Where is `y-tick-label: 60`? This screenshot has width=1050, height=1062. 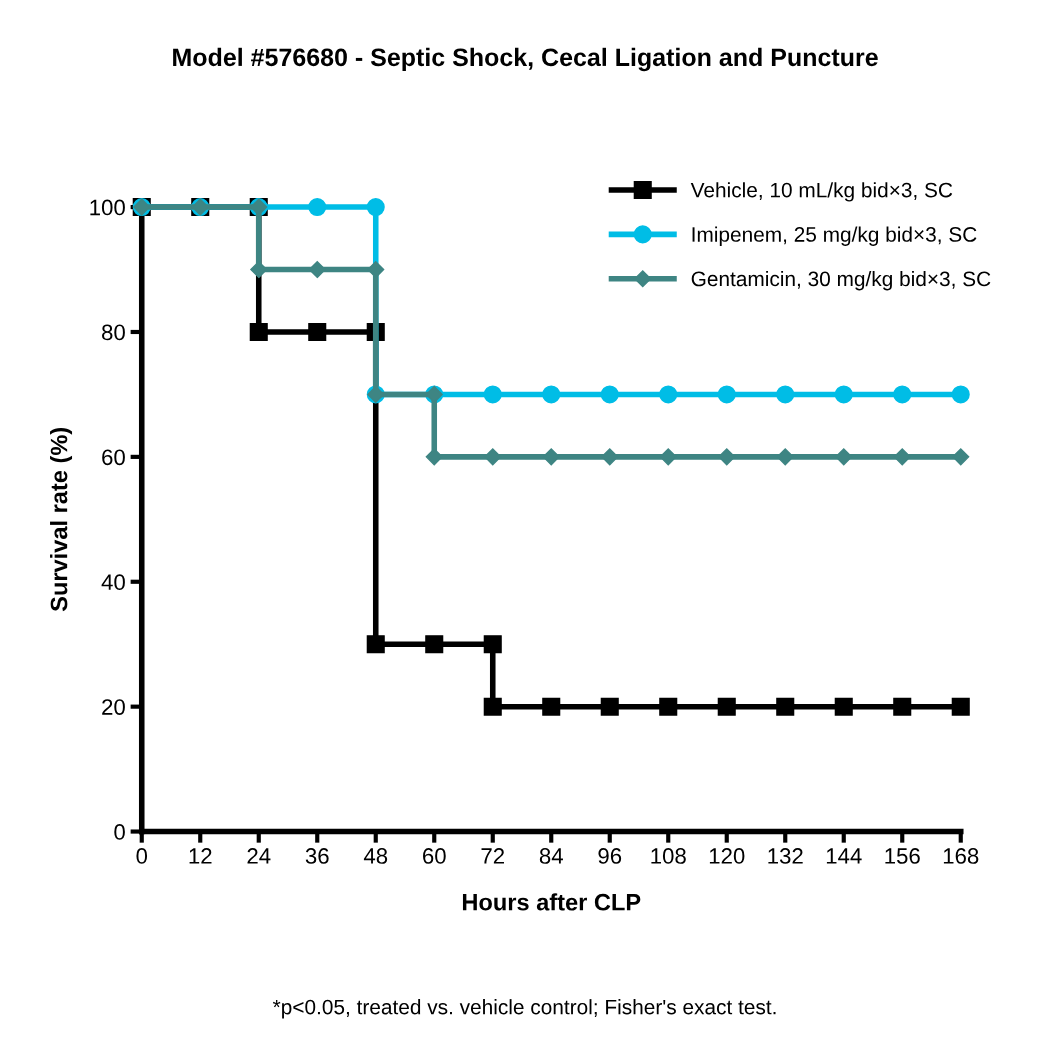
y-tick-label: 60 is located at coordinates (113, 457).